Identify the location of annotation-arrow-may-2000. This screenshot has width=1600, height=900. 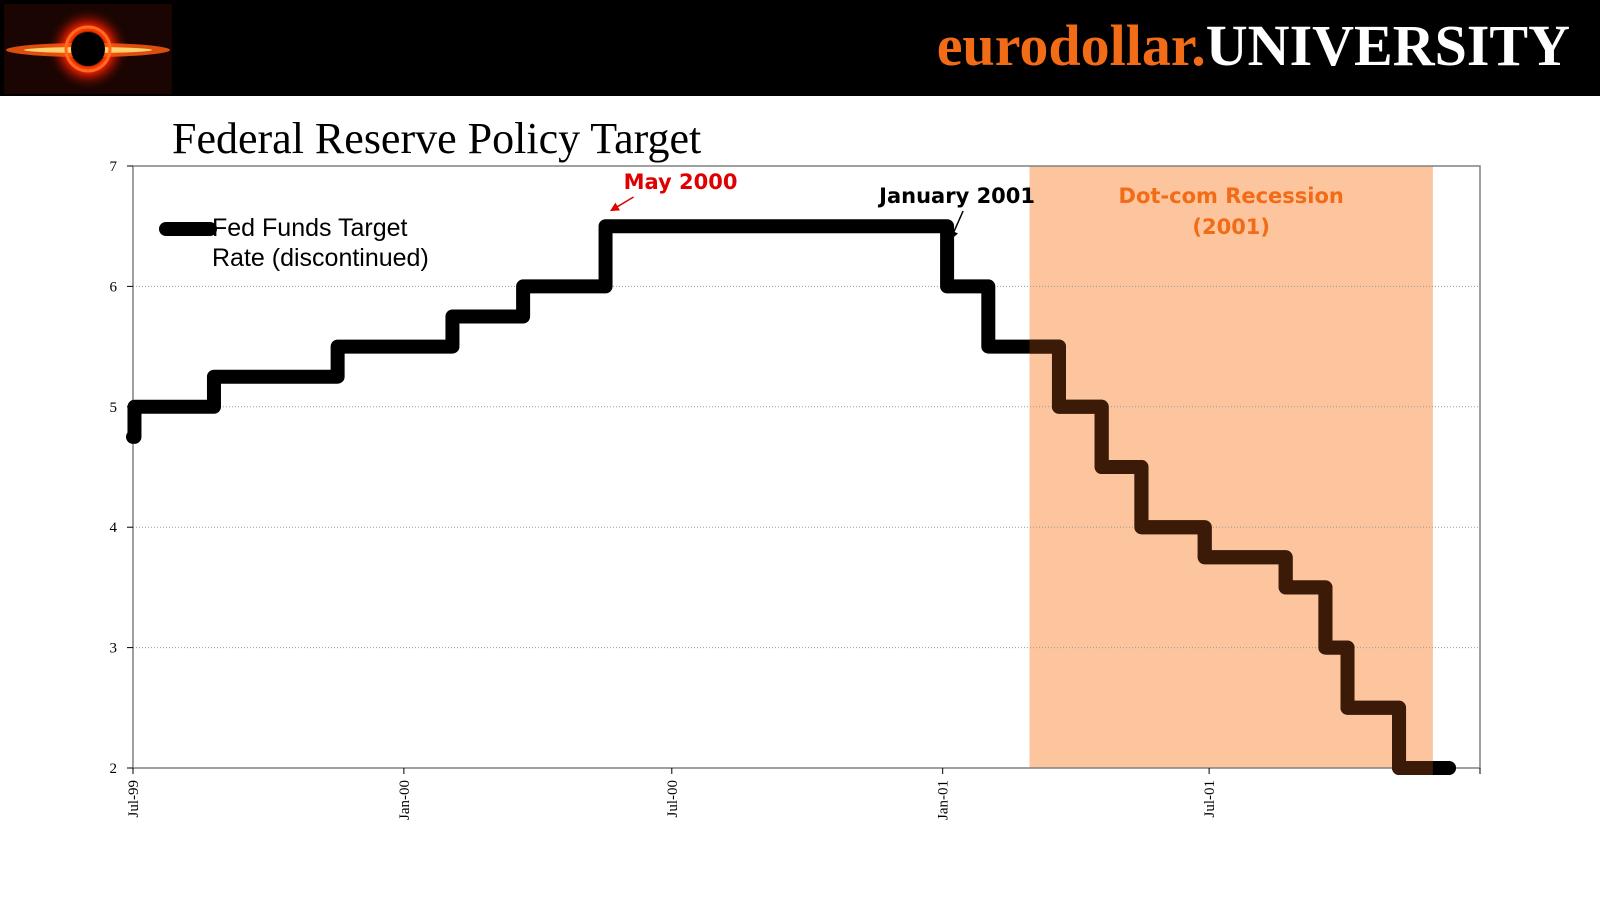
(622, 204).